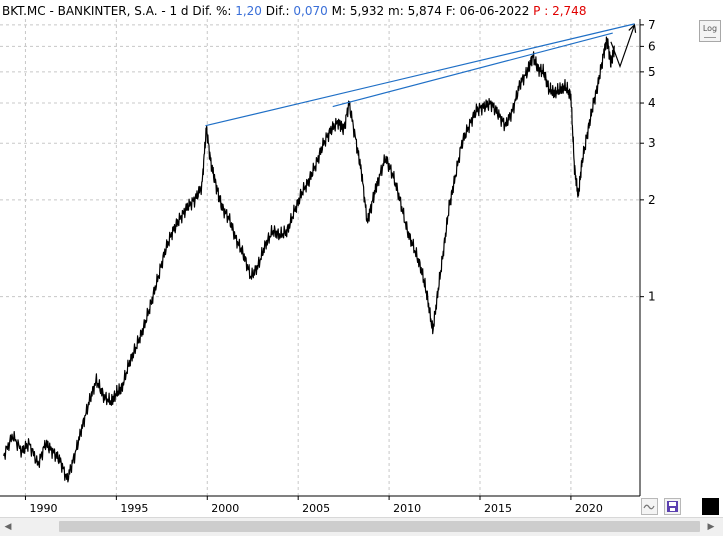 The image size is (723, 536). I want to click on y-tick-label: 2, so click(652, 200).